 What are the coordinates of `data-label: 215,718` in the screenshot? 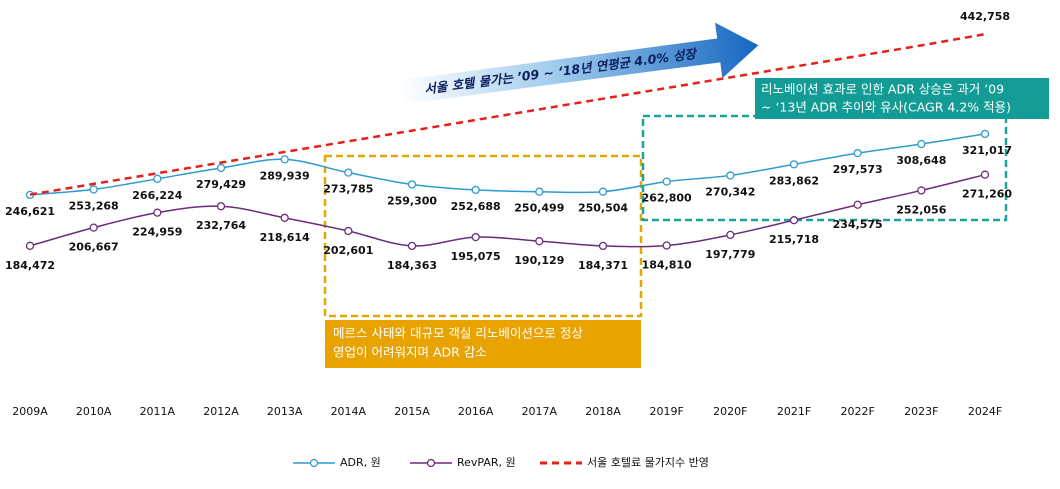 It's located at (794, 239).